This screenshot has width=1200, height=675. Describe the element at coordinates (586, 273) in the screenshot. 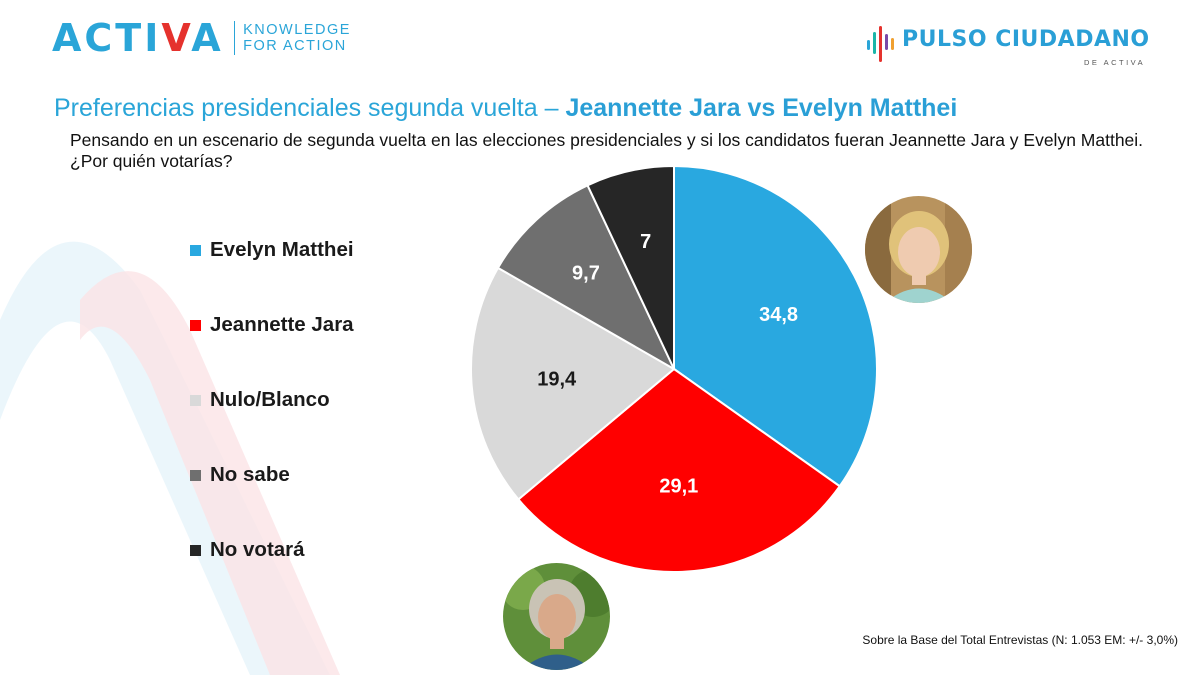

I see `data-label: 9,7` at that location.